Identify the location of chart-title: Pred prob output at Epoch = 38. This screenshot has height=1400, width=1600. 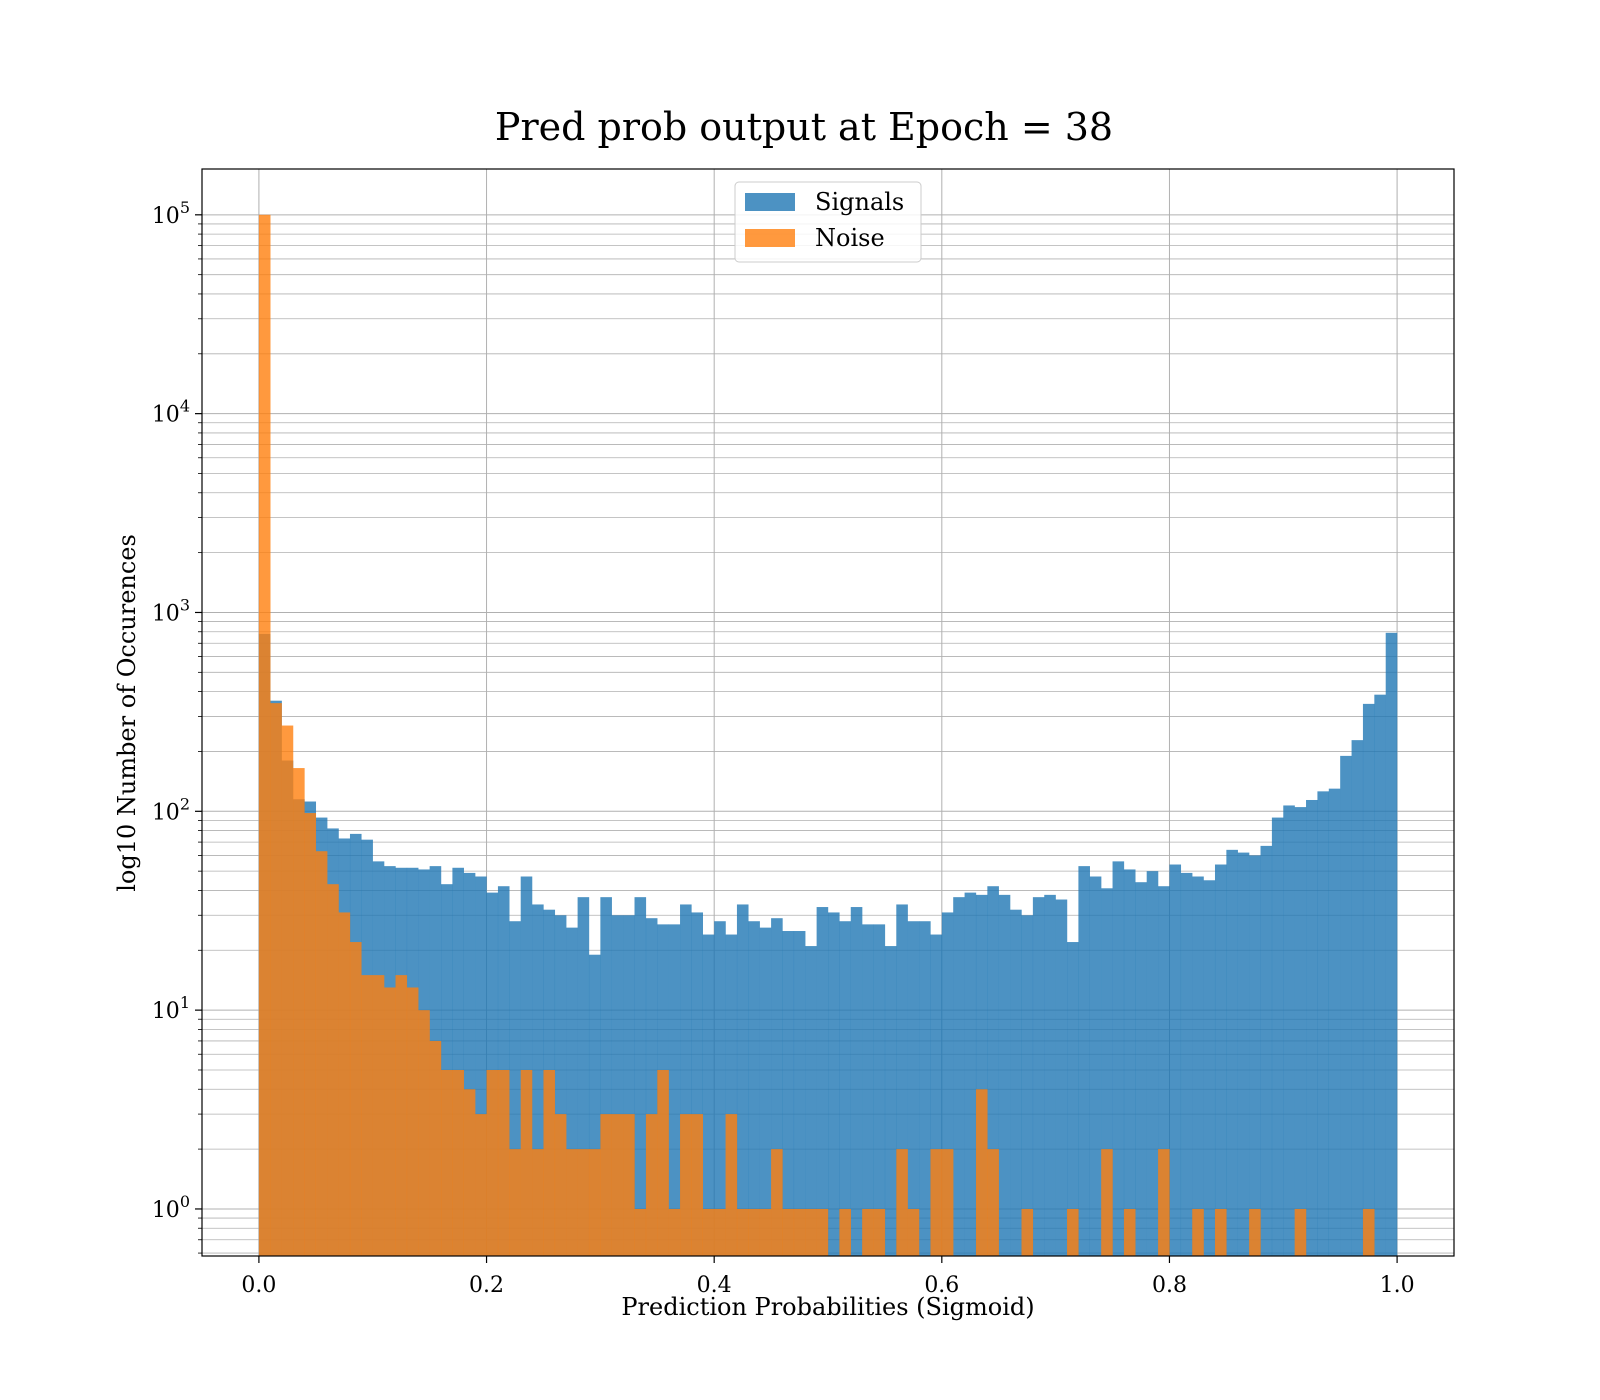
(804, 127).